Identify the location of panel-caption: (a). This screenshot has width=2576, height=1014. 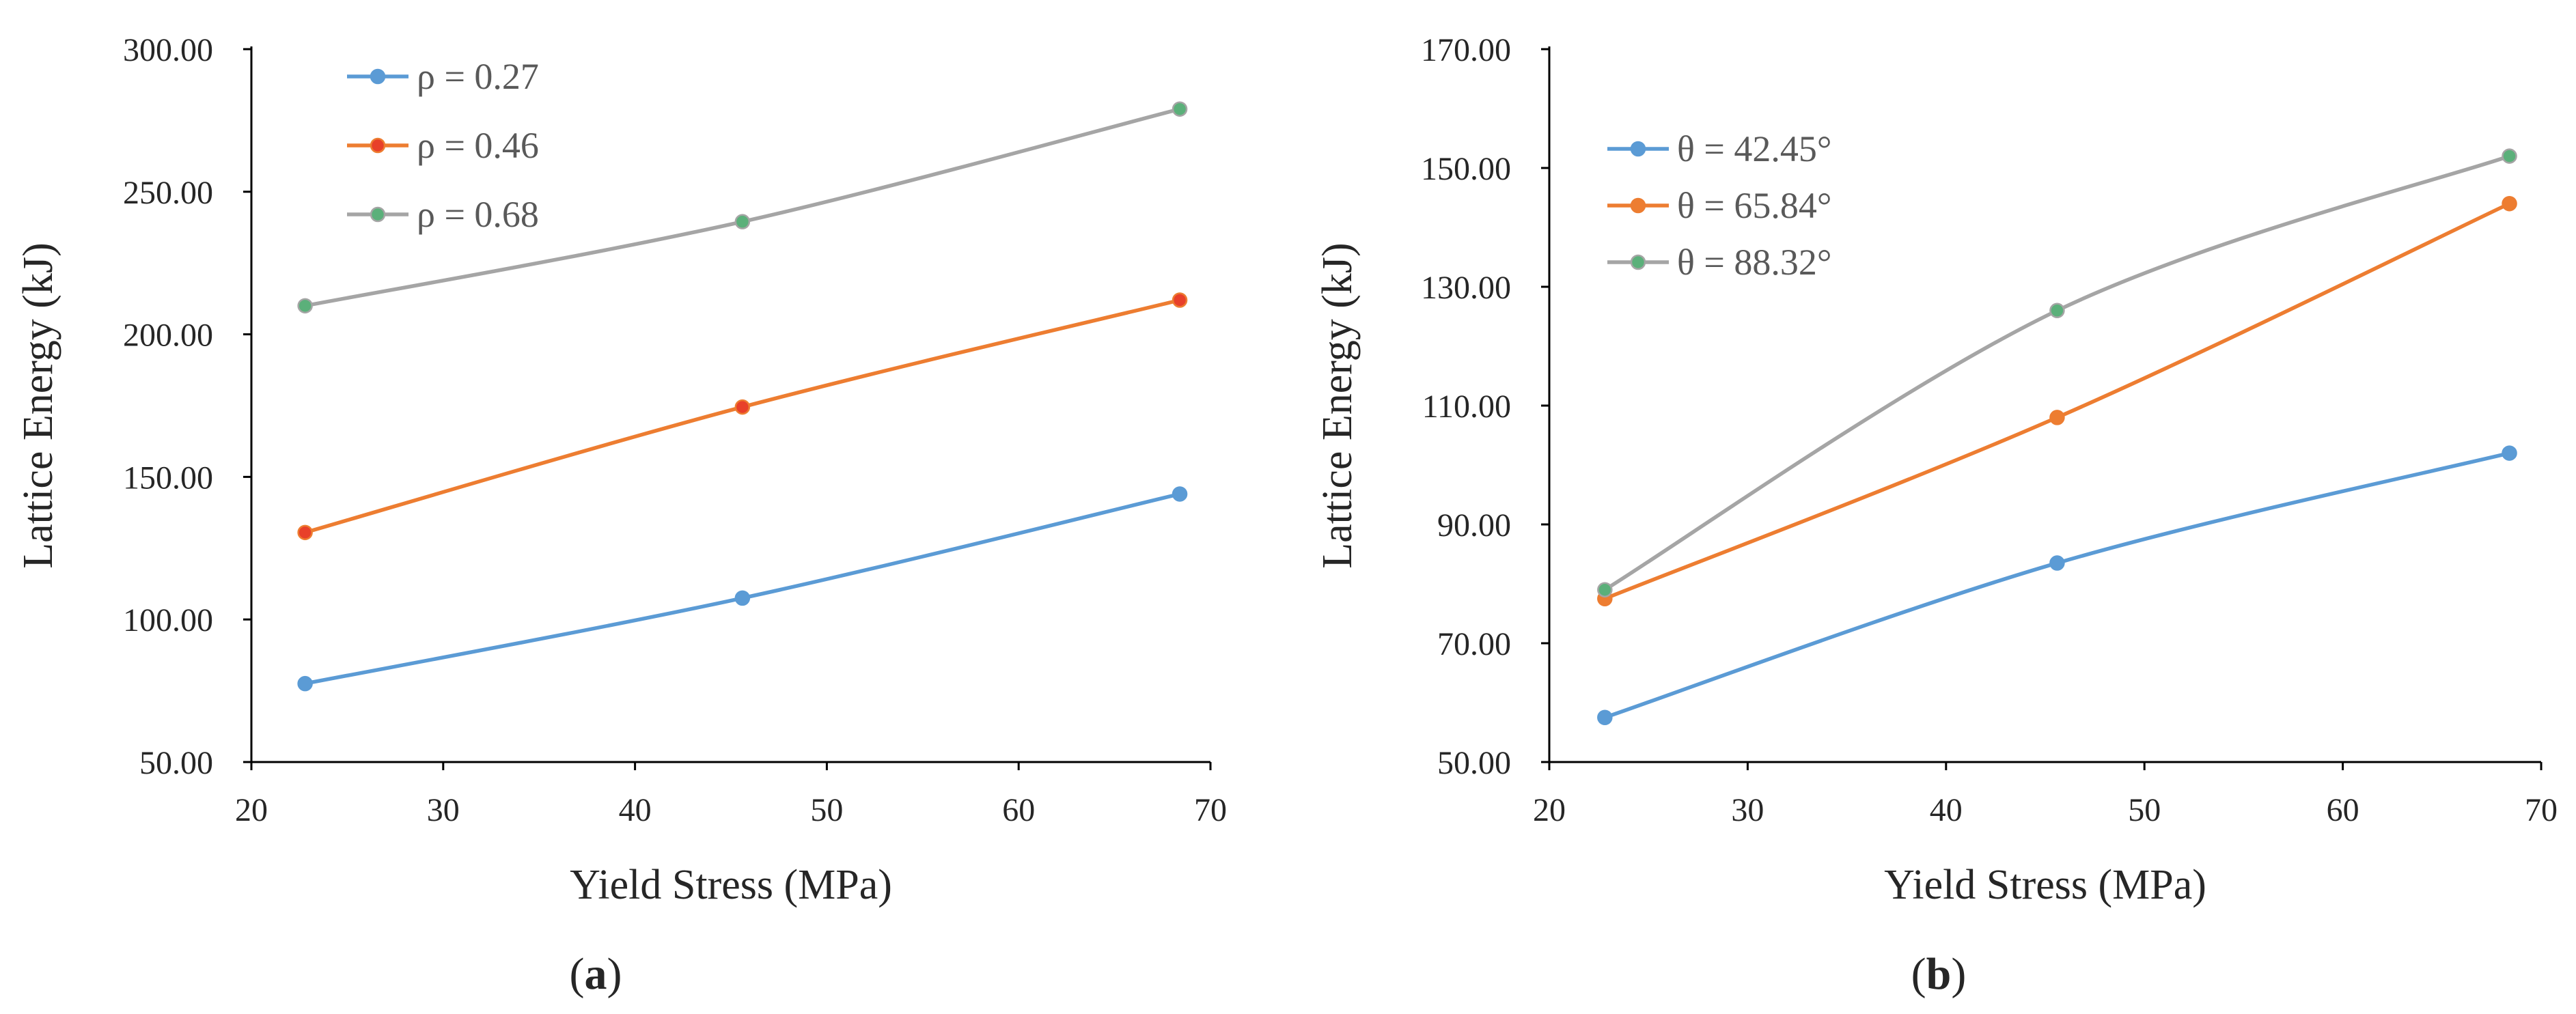
(596, 974).